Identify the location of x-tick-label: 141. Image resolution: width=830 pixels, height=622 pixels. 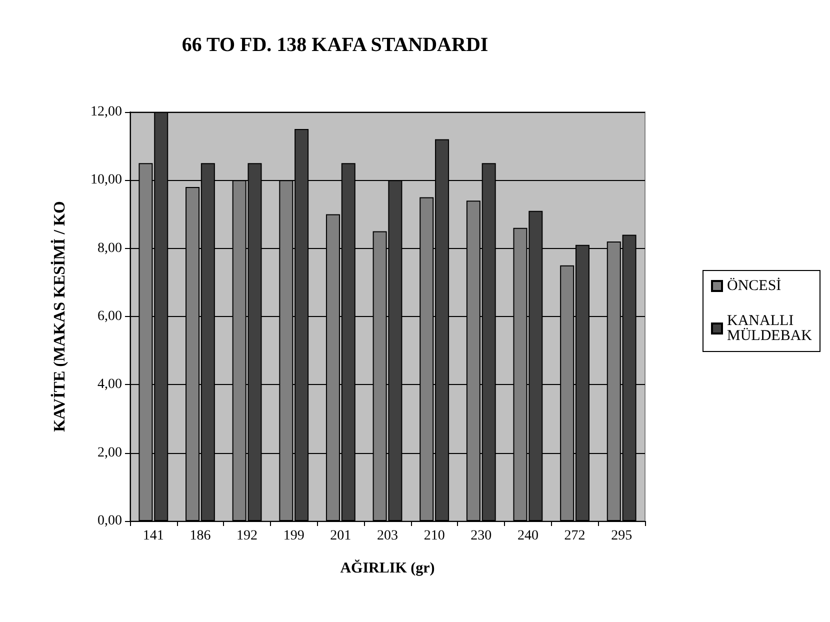
(153, 536).